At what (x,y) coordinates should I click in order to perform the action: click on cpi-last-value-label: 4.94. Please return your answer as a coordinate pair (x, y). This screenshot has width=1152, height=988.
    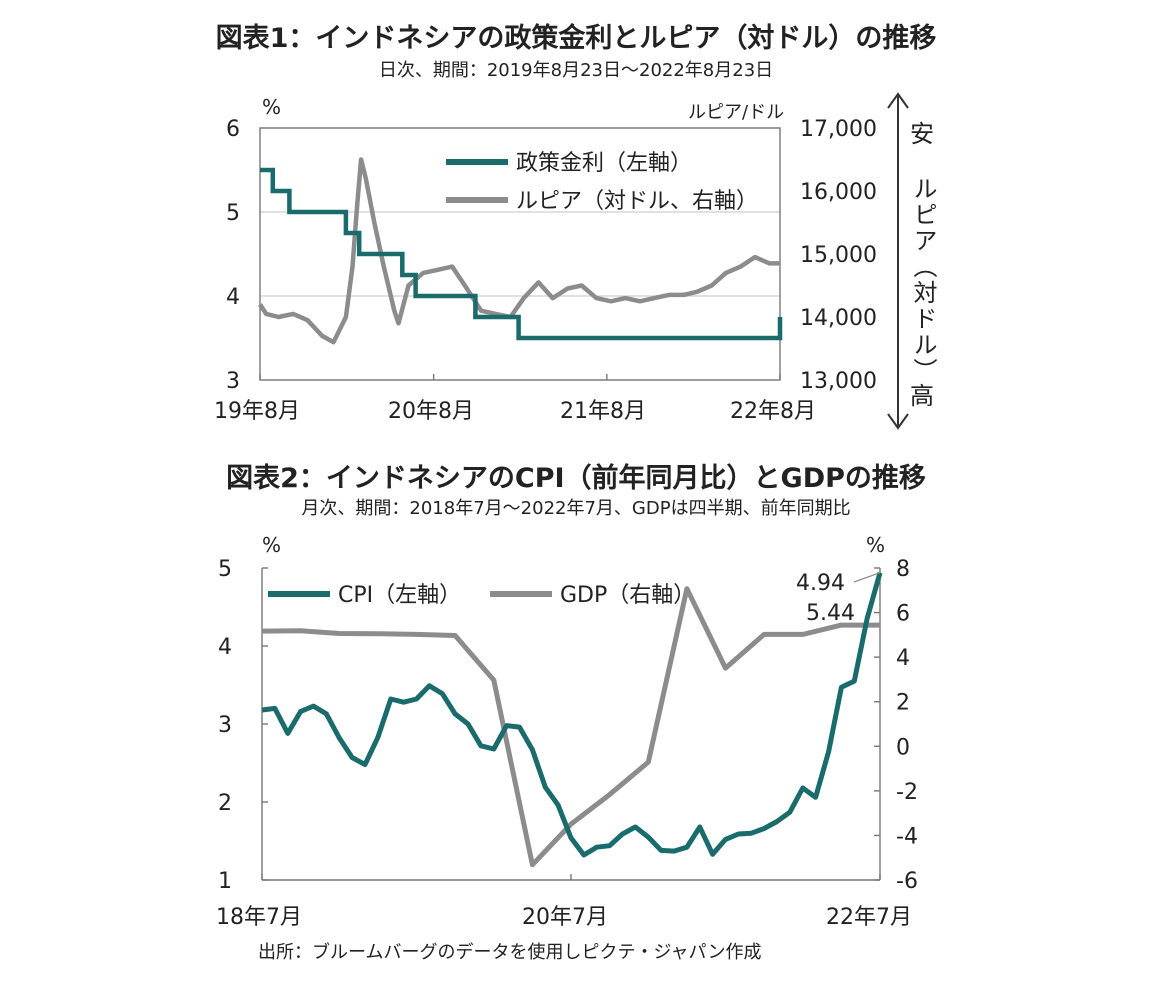
    Looking at the image, I should click on (820, 583).